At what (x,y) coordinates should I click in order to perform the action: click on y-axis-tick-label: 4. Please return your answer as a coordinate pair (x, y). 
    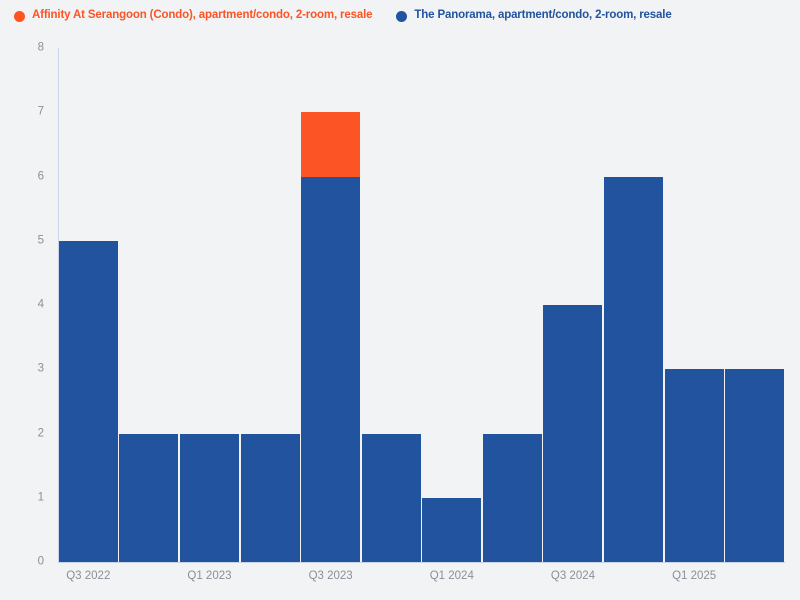
    Looking at the image, I should click on (40, 304).